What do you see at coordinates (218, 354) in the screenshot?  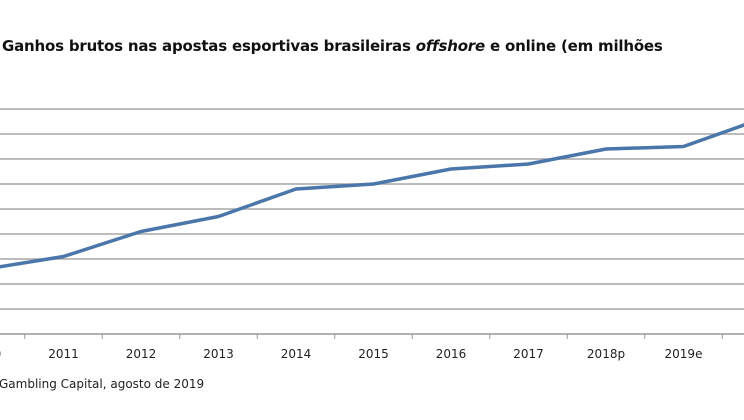 I see `x-tick-label: 2013` at bounding box center [218, 354].